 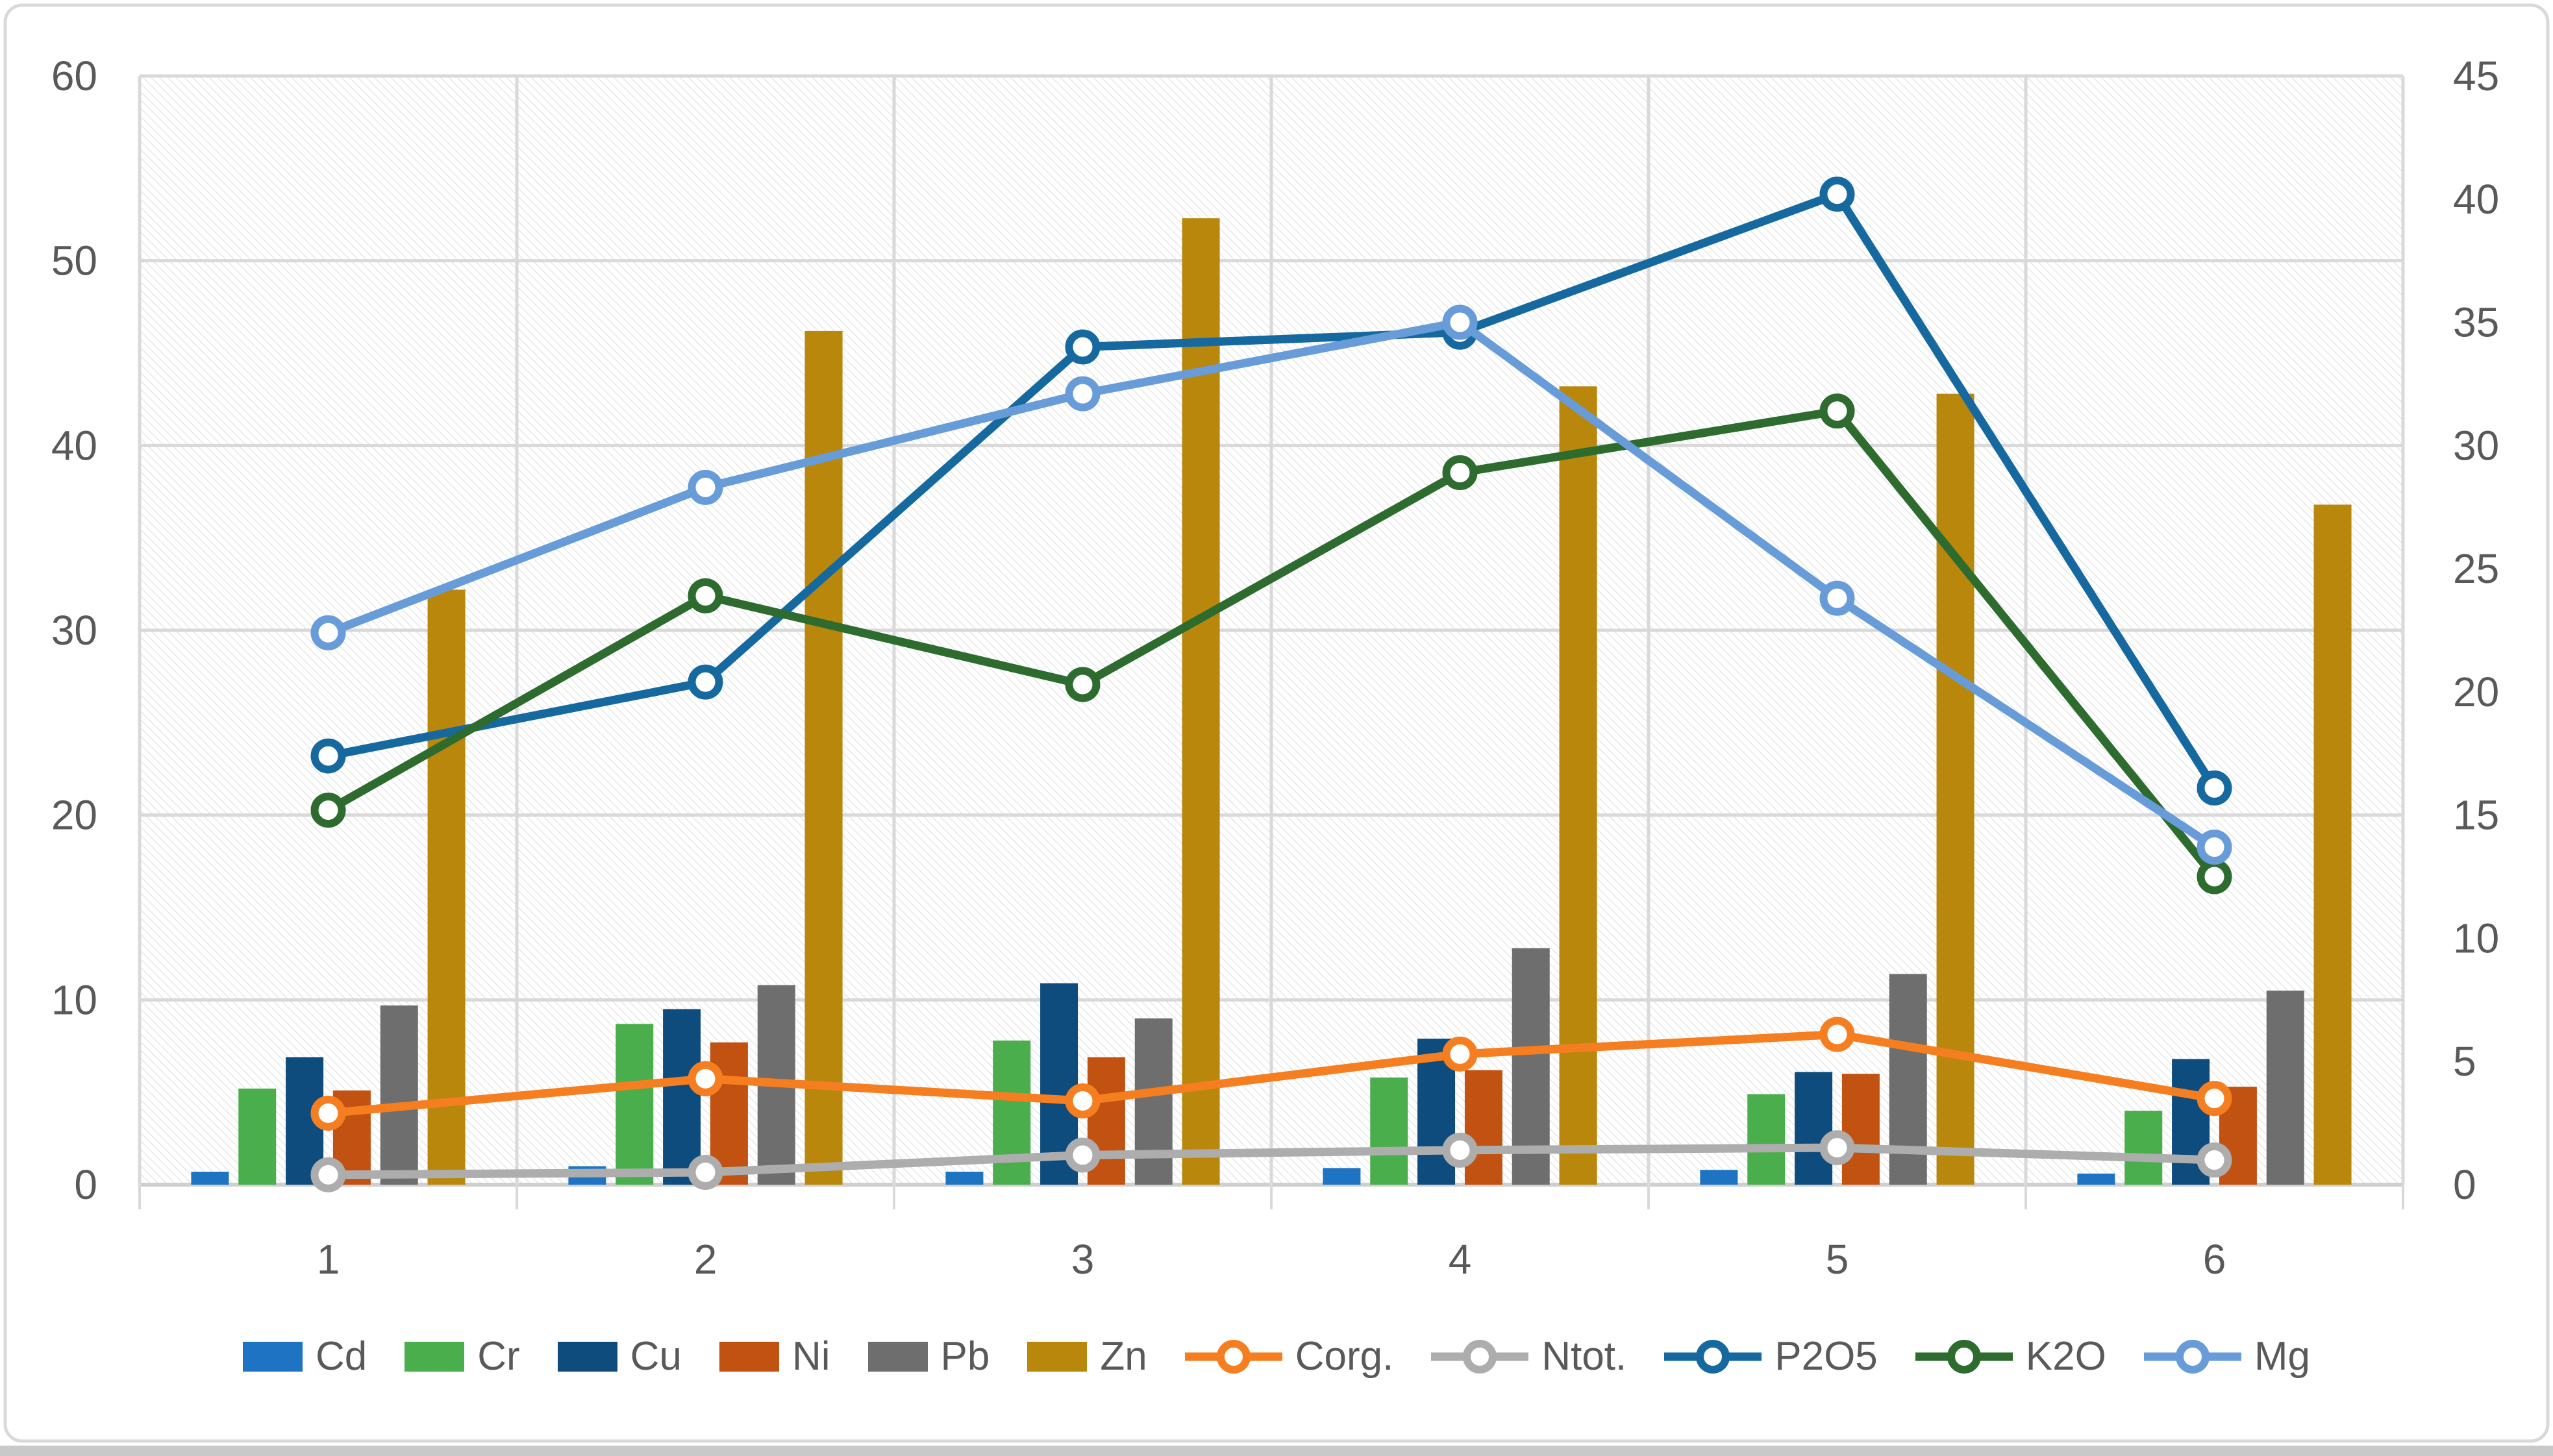 I want to click on legend-item-K2O: K2O, so click(x=2011, y=1356).